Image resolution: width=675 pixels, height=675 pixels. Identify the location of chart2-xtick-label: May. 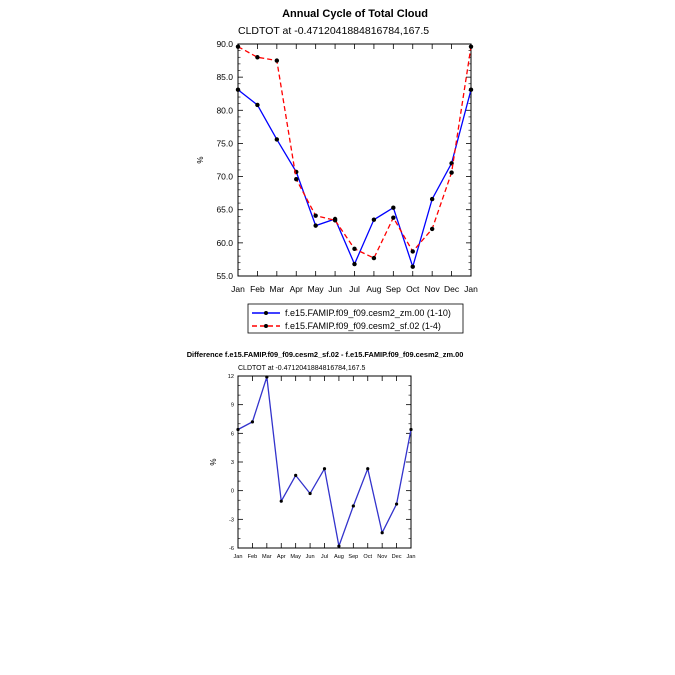
(295, 557).